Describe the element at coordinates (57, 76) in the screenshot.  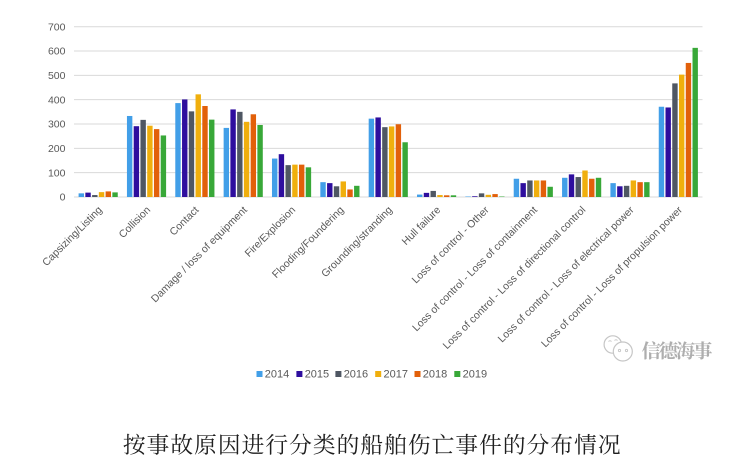
I see `svg-text: 500` at that location.